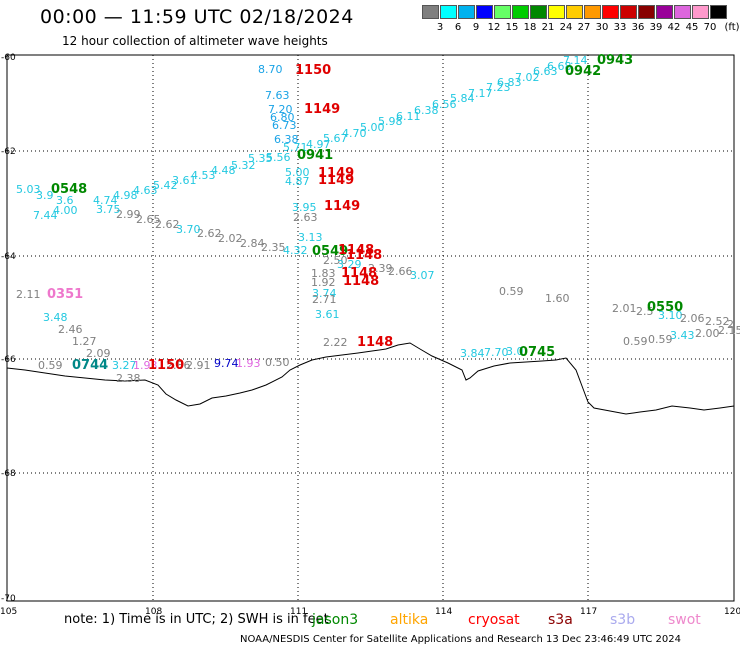  I want to click on wave-height-label: 3.74, so click(324, 293).